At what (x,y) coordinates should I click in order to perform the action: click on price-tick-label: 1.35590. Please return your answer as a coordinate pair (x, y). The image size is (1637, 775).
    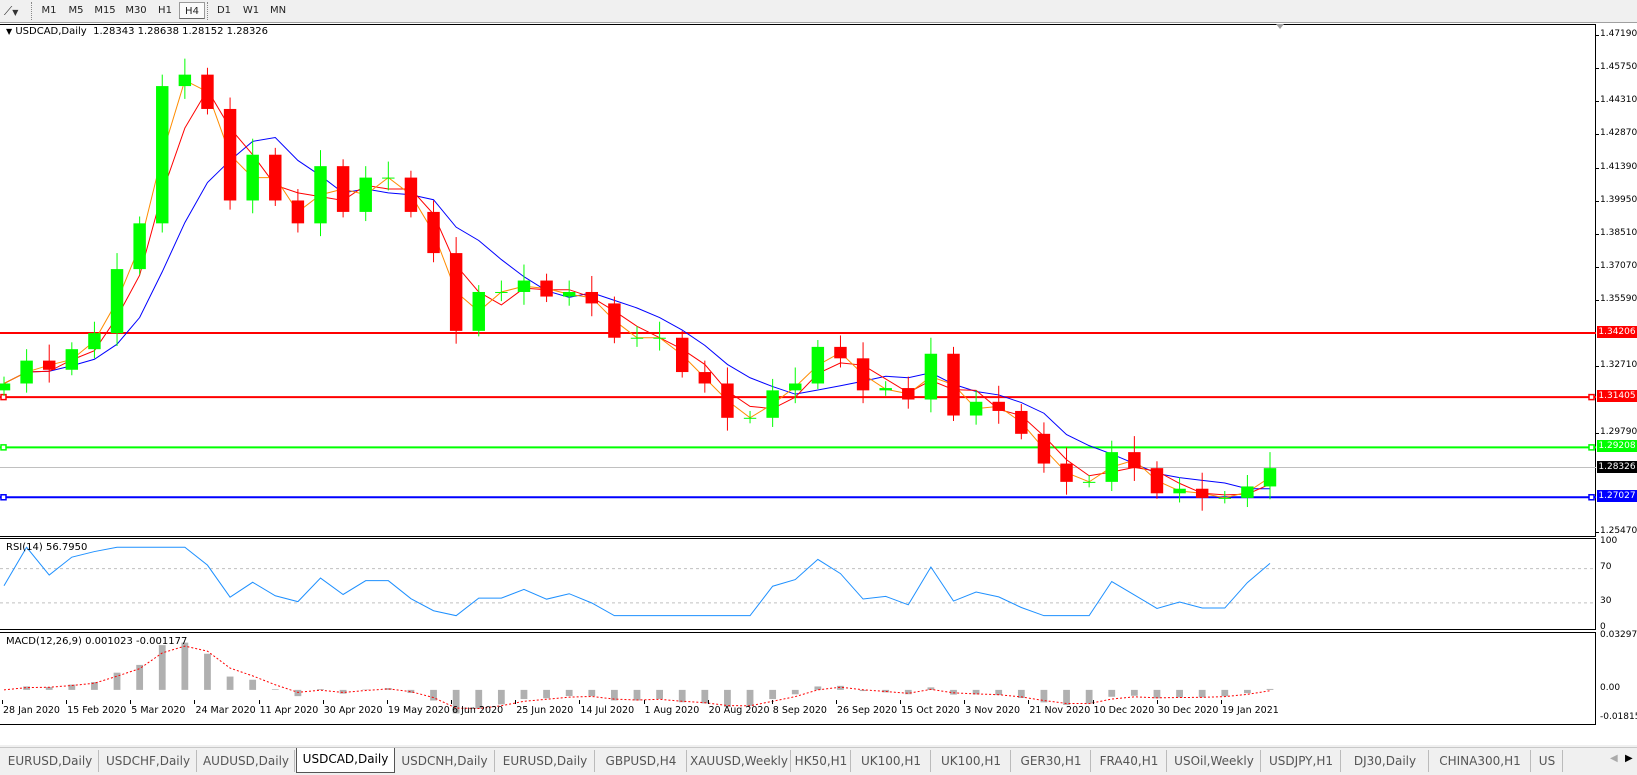
    Looking at the image, I should click on (1618, 299).